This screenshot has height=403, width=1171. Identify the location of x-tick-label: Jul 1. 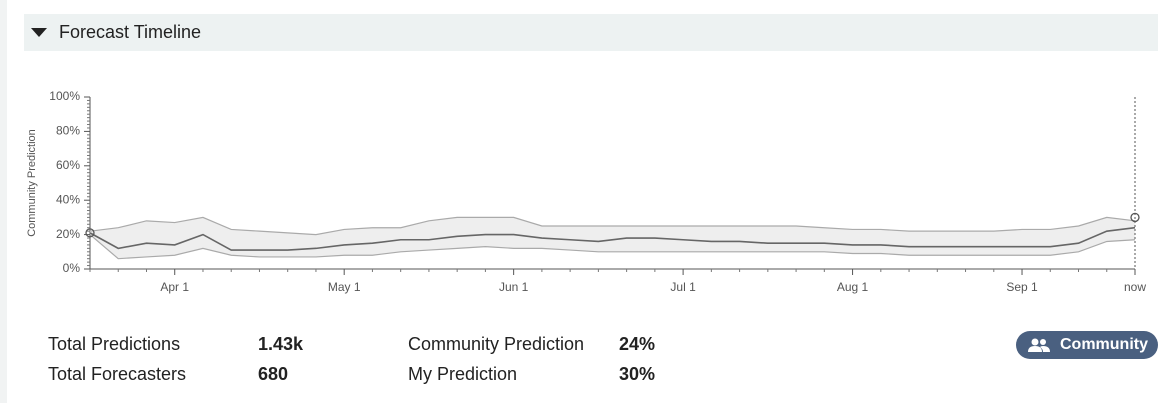
(683, 287).